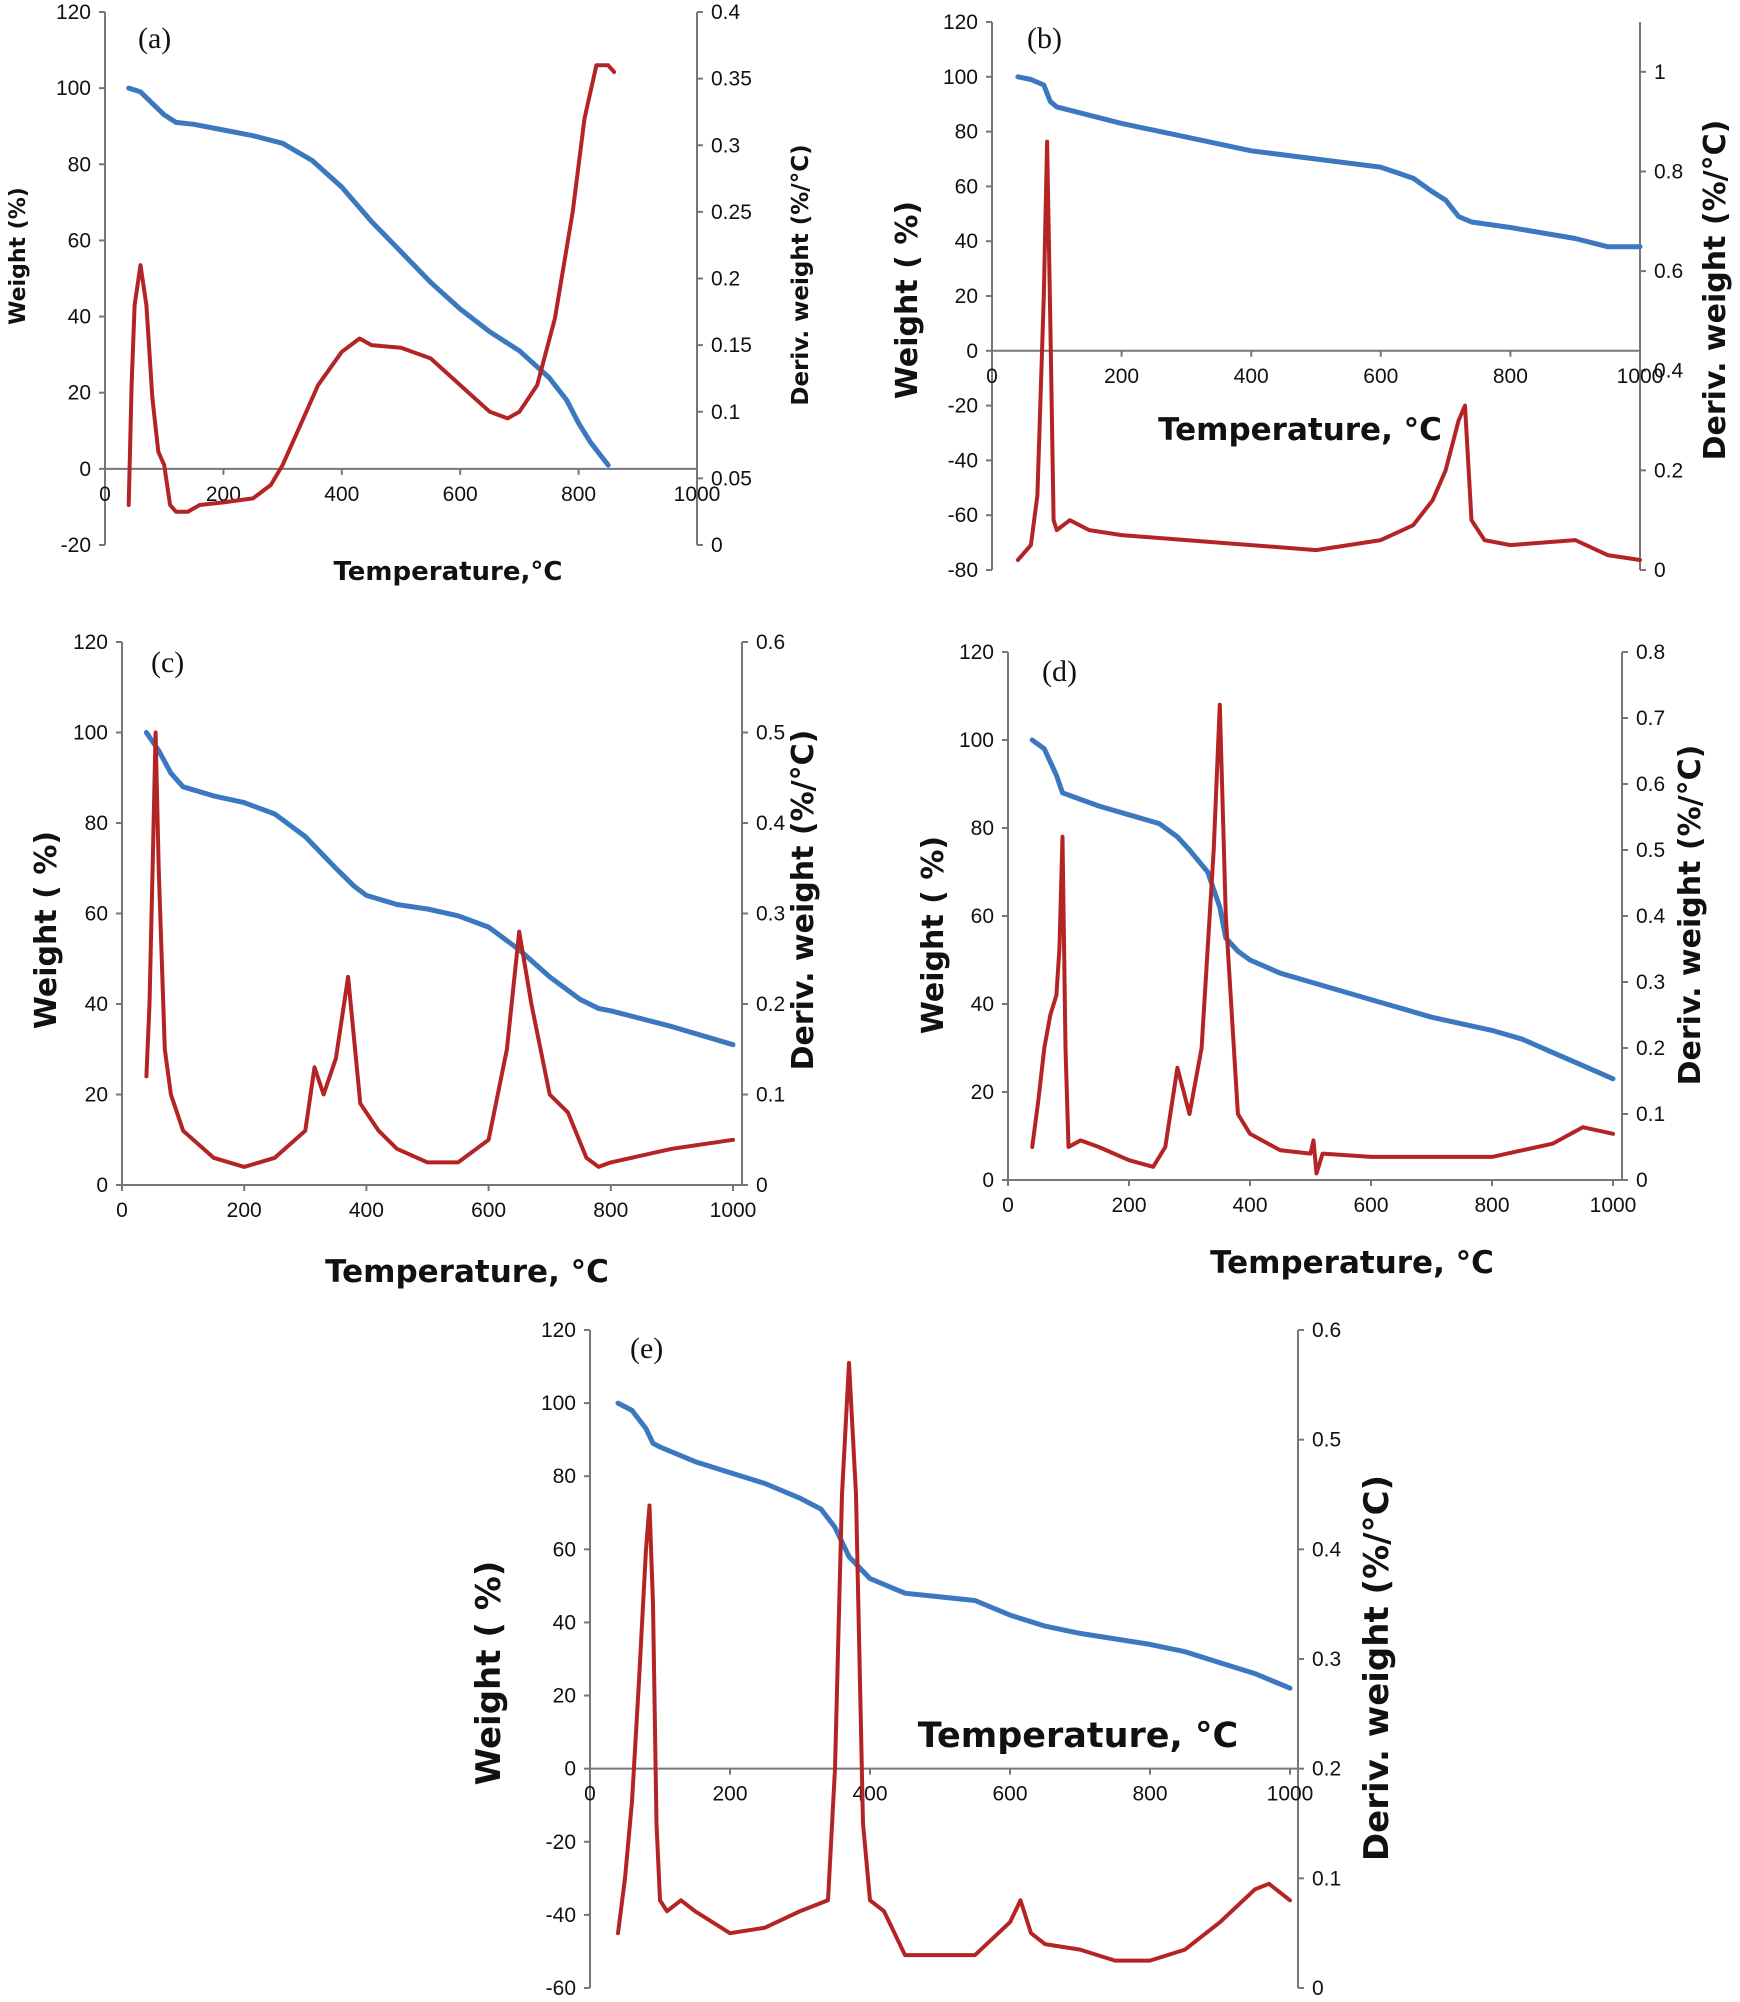  What do you see at coordinates (982, 1004) in the screenshot?
I see `y-tick-label: 40` at bounding box center [982, 1004].